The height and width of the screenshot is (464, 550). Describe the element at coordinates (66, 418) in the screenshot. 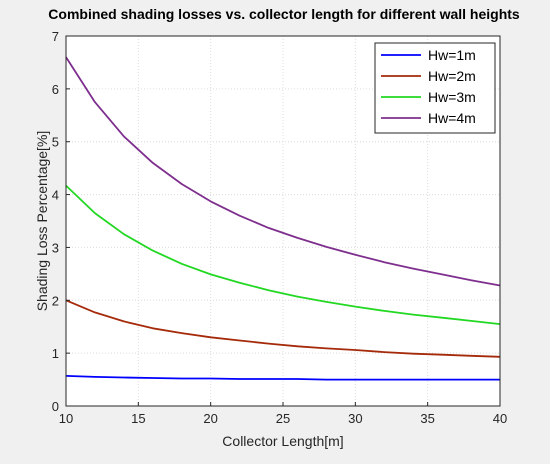

I see `x-tick-label: 10` at that location.